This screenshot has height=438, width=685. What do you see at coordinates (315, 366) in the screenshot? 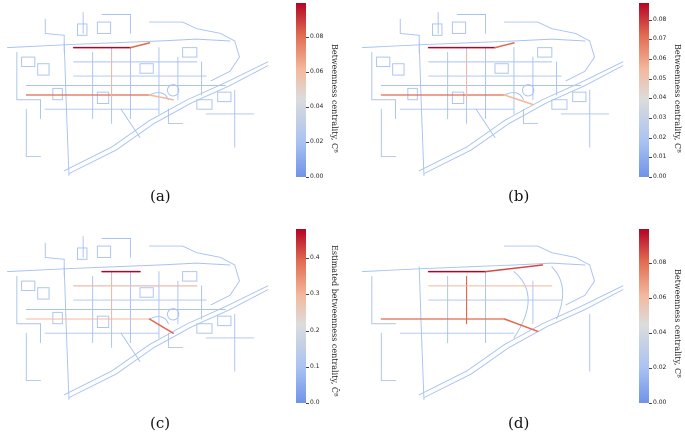
I see `tick-label: 0.1` at bounding box center [315, 366].